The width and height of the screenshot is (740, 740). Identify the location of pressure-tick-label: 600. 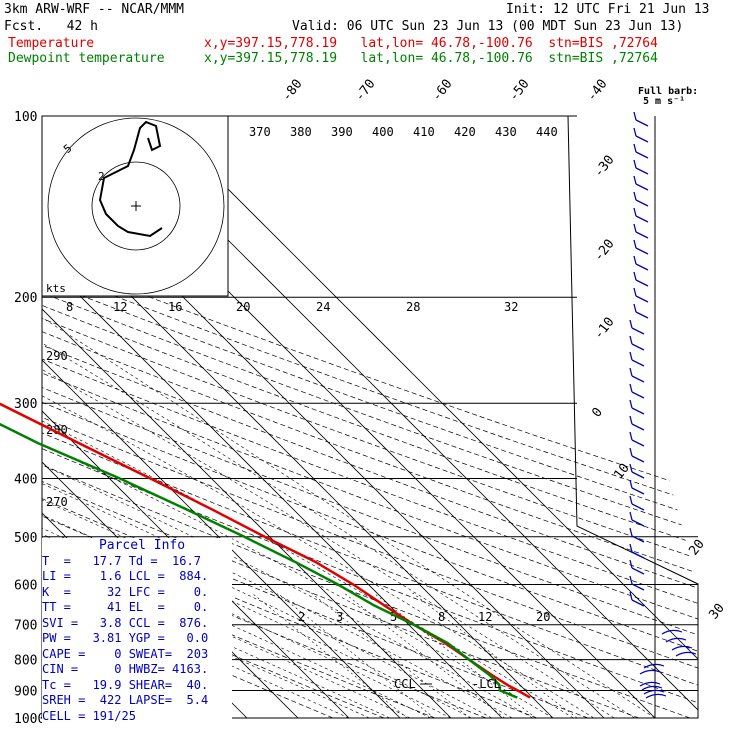
(25, 585).